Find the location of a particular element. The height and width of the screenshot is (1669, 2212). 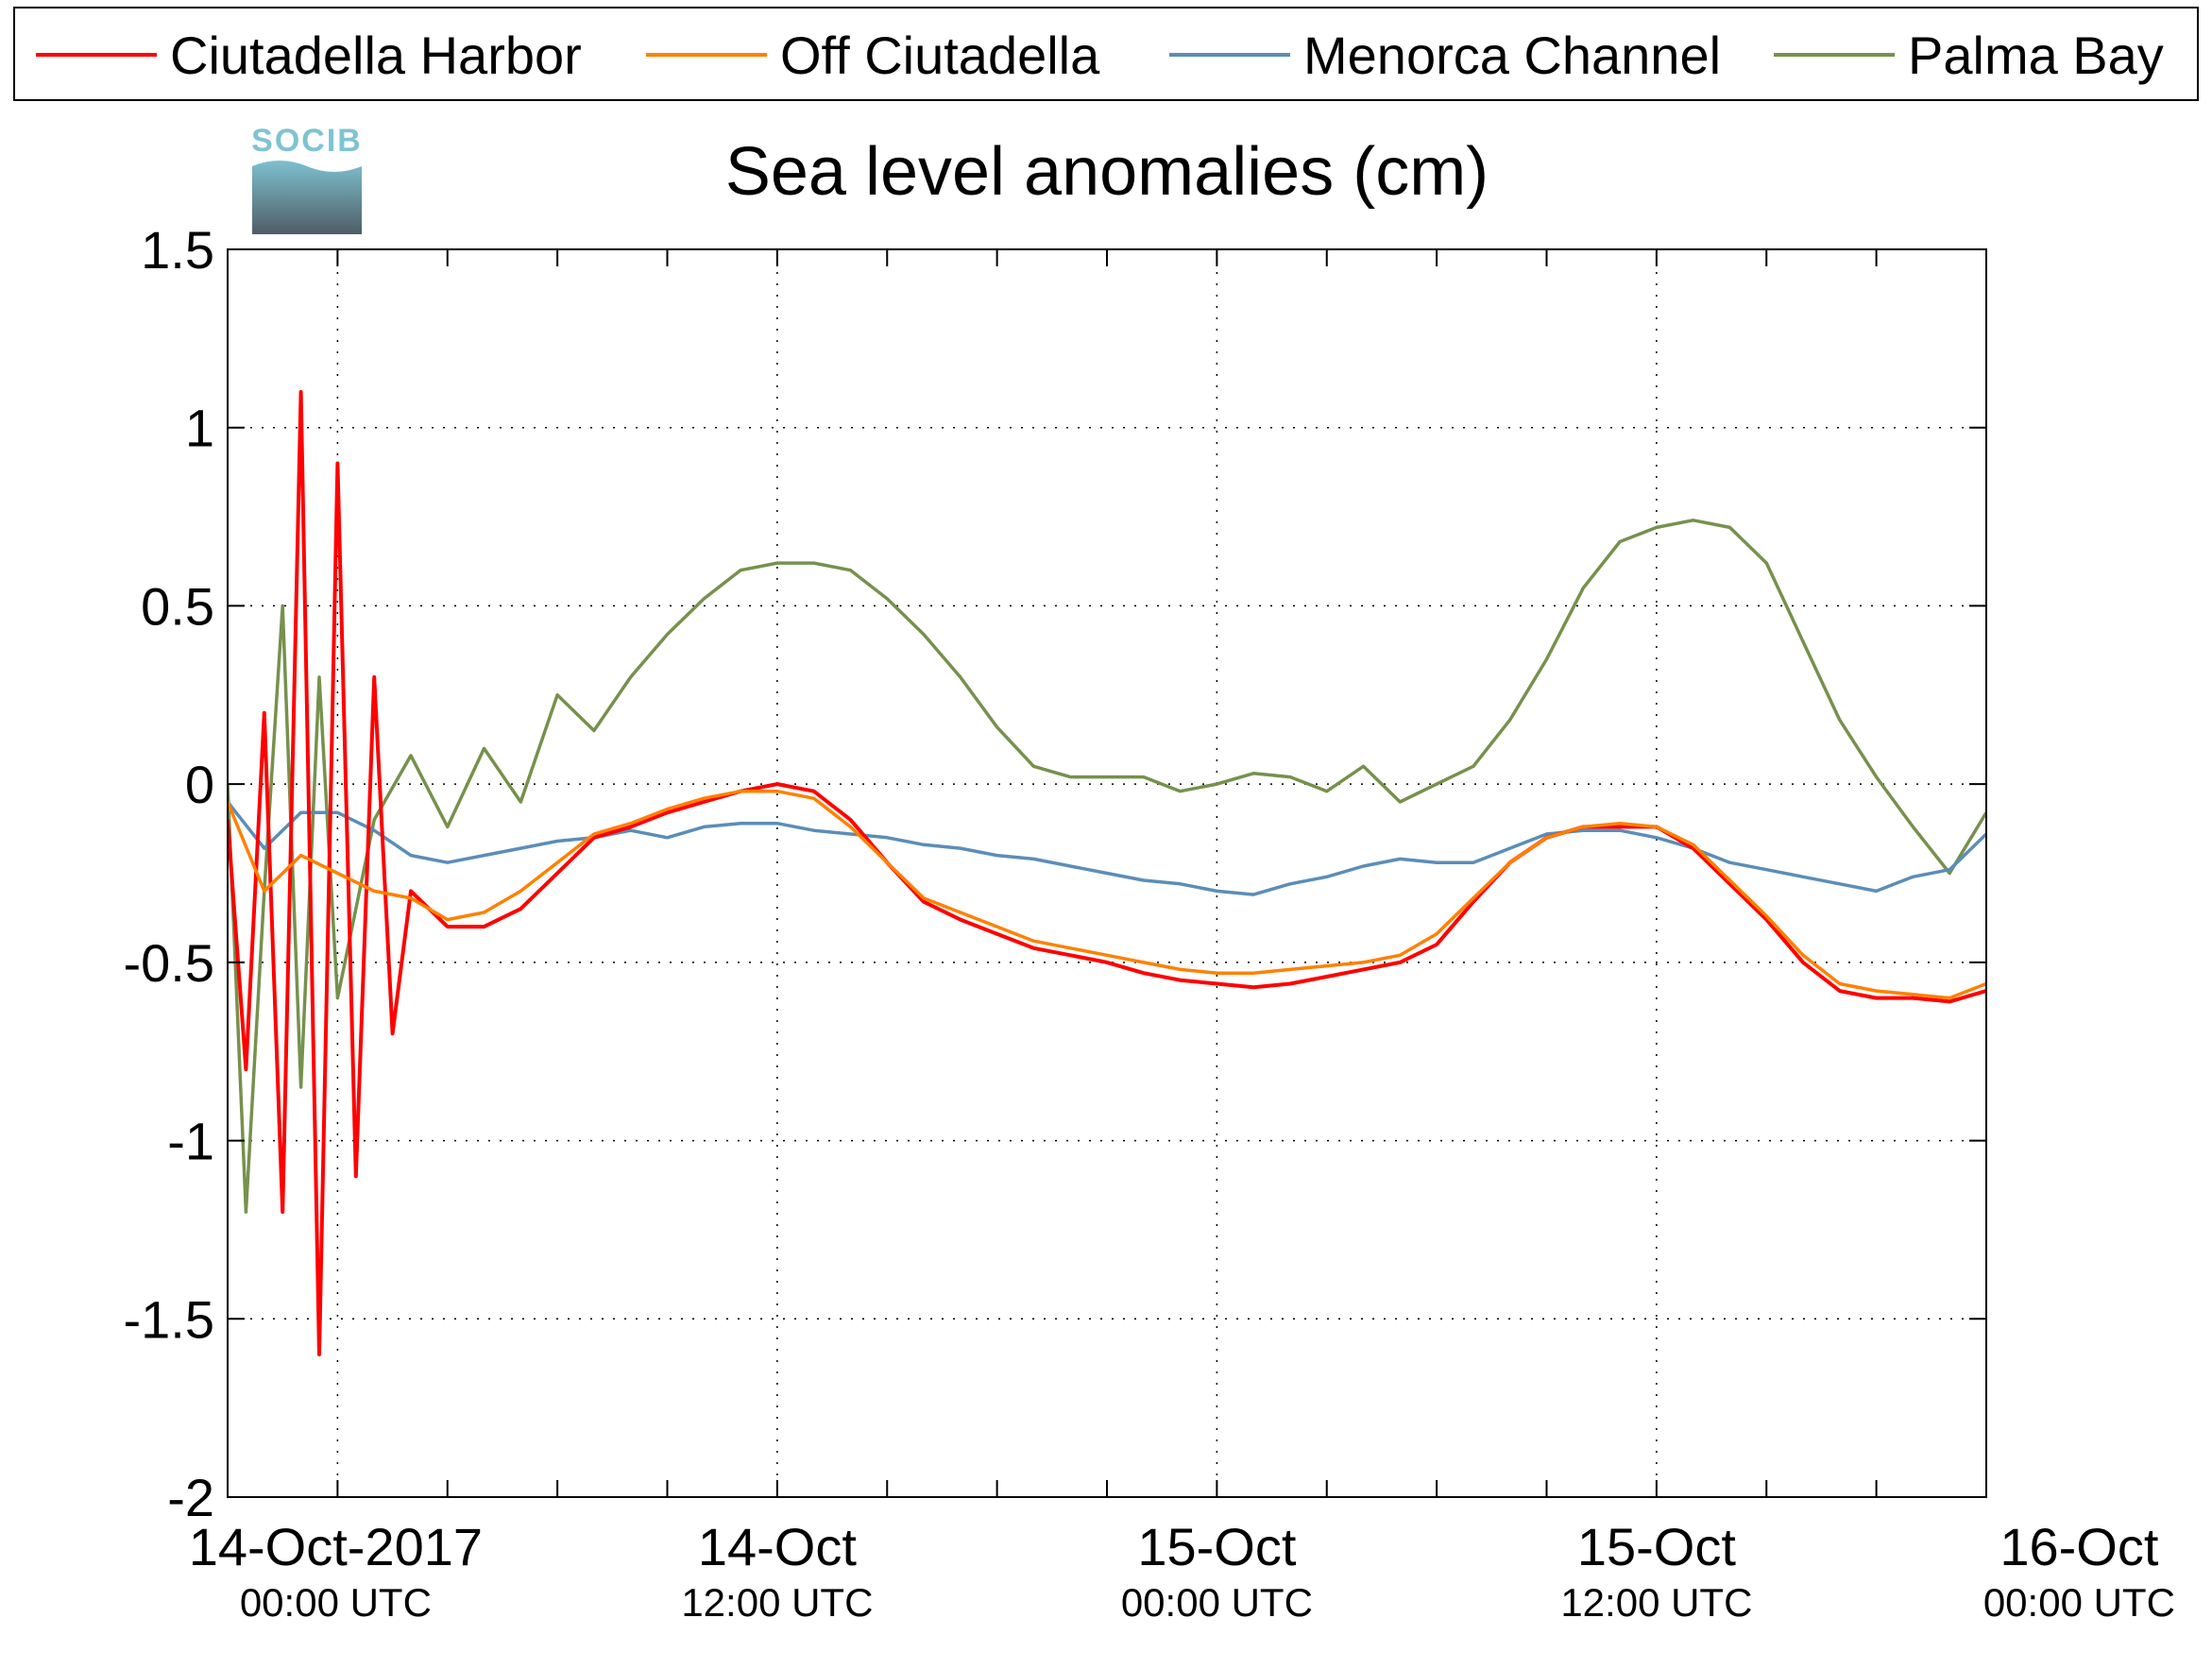

y-tick-label: -2 is located at coordinates (190, 1498).